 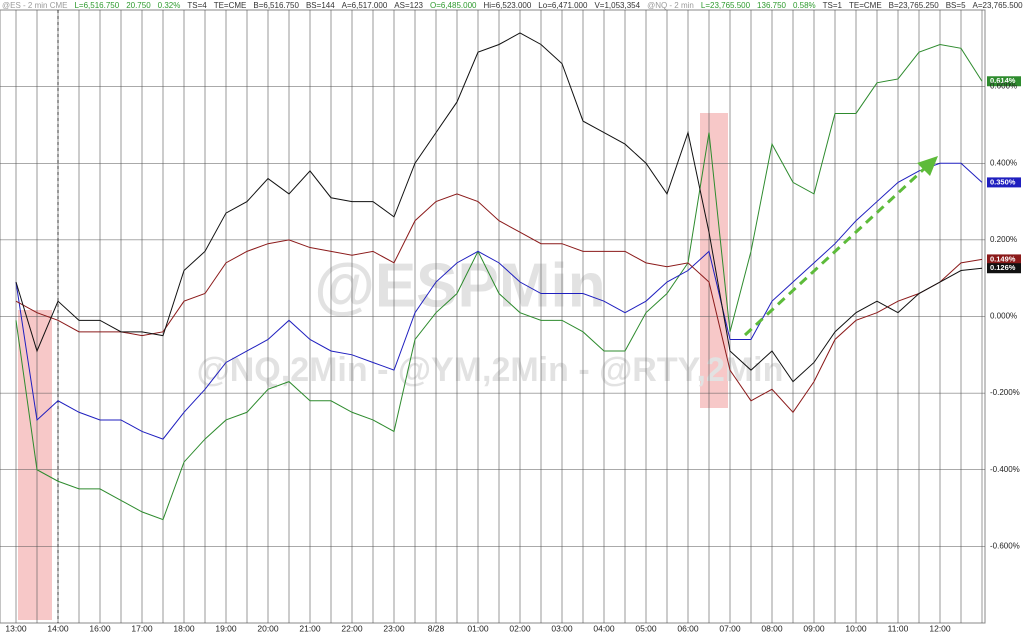 What do you see at coordinates (898, 628) in the screenshot?
I see `x-tick-label: 11:00` at bounding box center [898, 628].